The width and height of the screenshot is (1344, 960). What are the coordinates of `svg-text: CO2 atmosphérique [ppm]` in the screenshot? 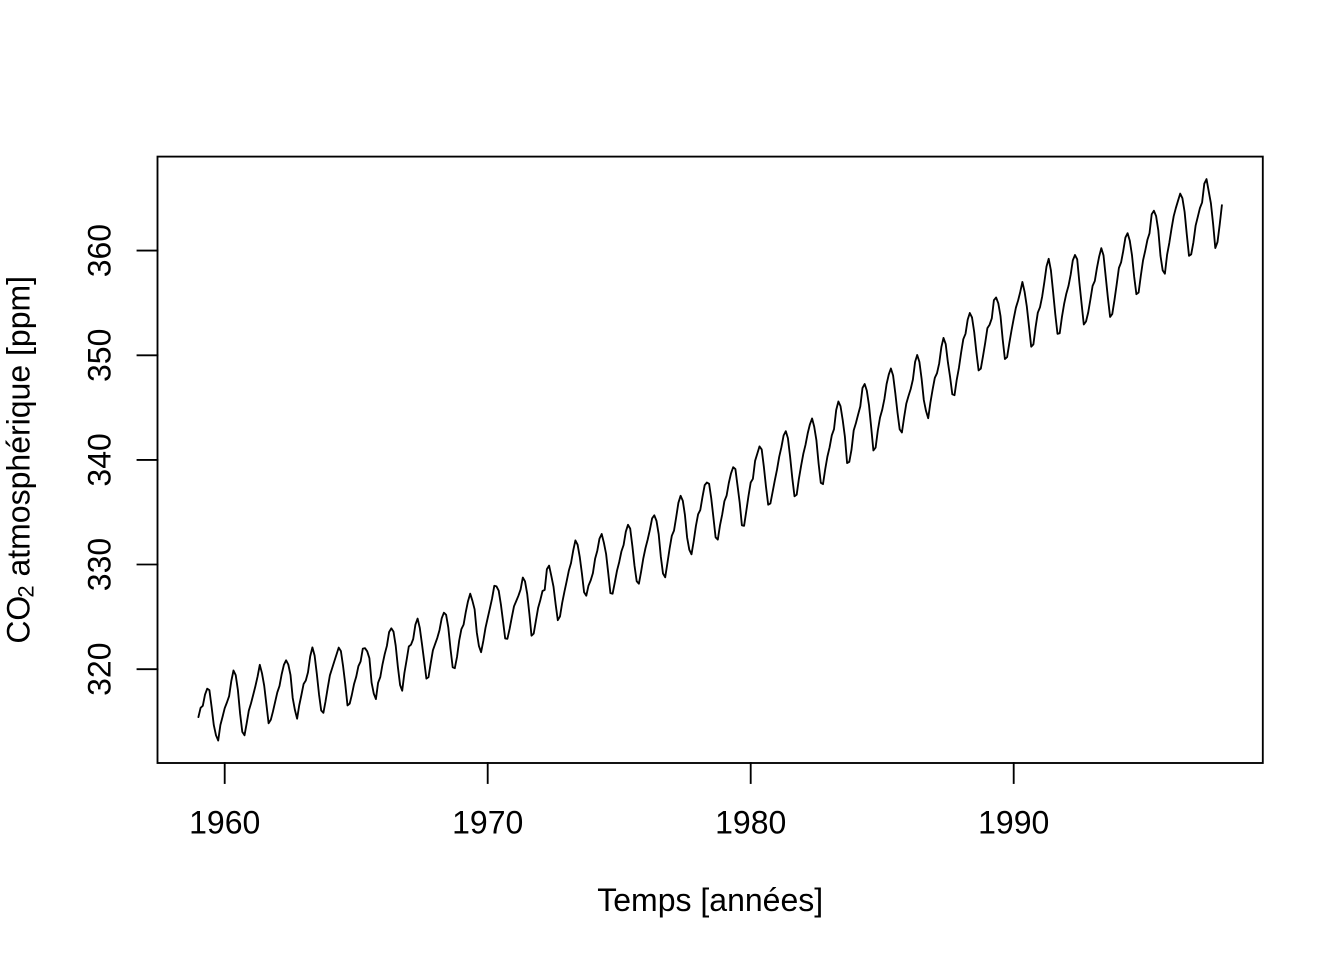 It's located at (20, 460).